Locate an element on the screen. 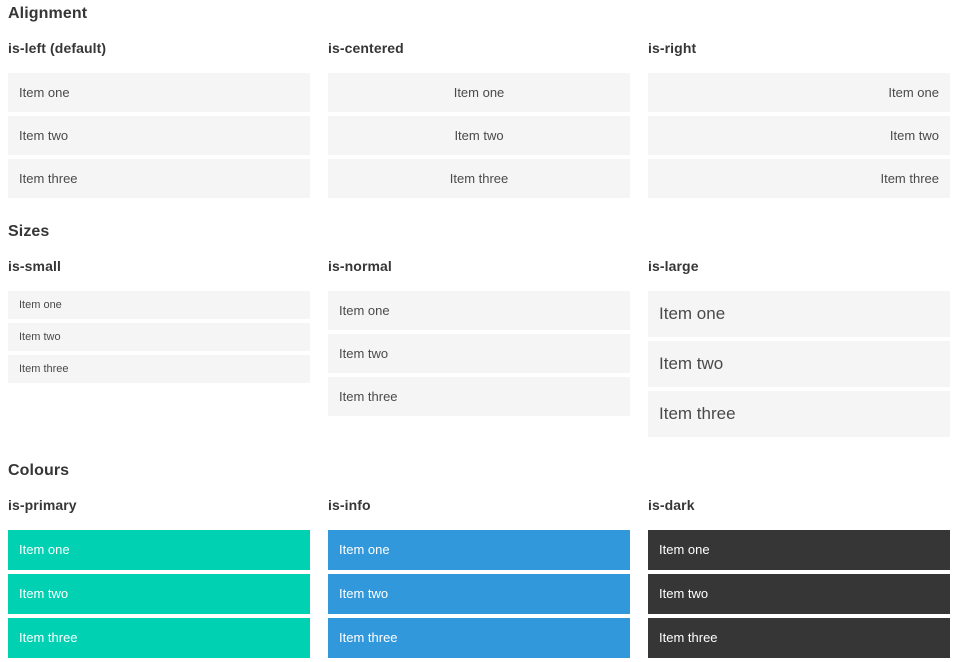 The width and height of the screenshot is (960, 662). column-subtitle: is-small is located at coordinates (34, 265).